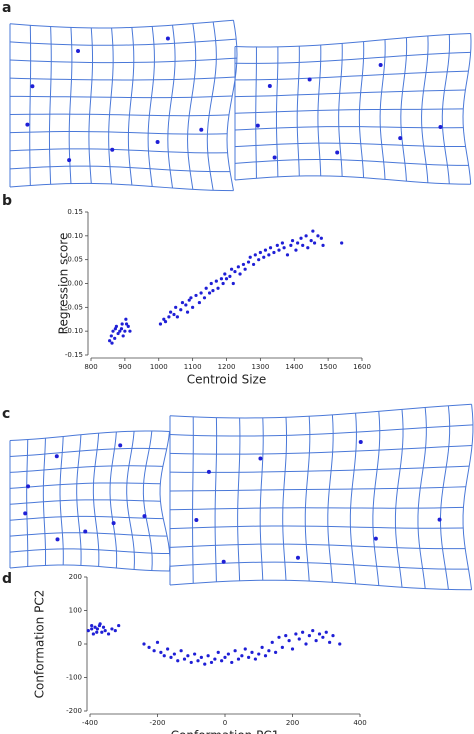  What do you see at coordinates (74, 678) in the screenshot?
I see `y-tick-label: -100` at bounding box center [74, 678].